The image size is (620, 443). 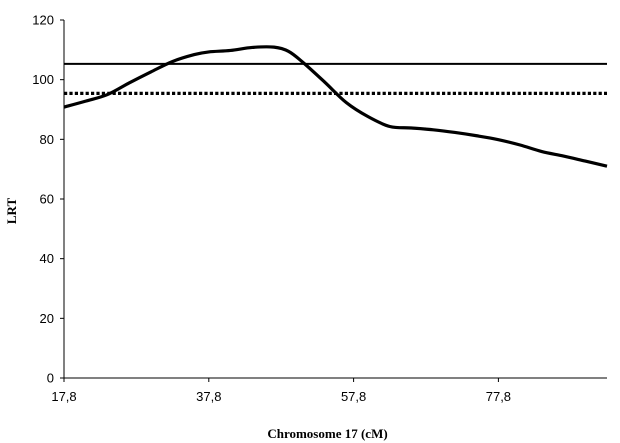 I want to click on y-tick-label: 40, so click(x=47, y=258).